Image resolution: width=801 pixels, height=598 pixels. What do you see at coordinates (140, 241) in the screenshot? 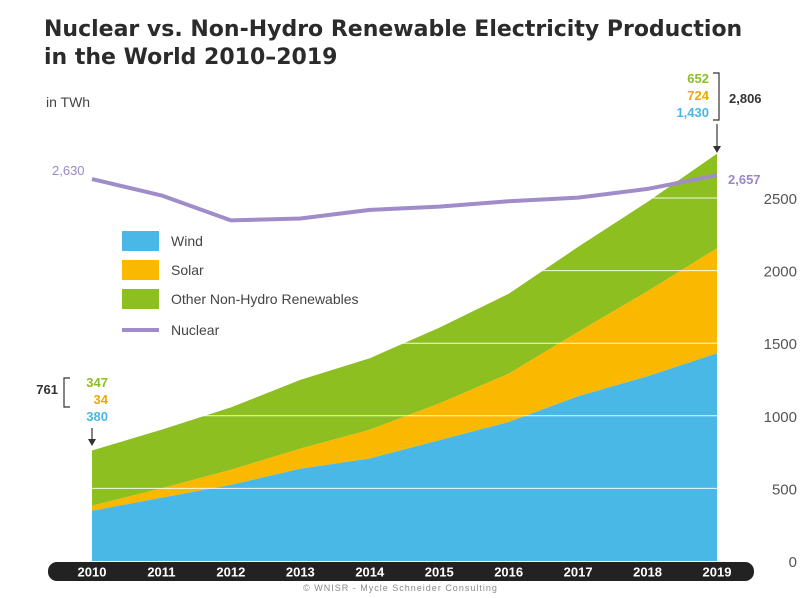
I see `legend-swatch-wind` at bounding box center [140, 241].